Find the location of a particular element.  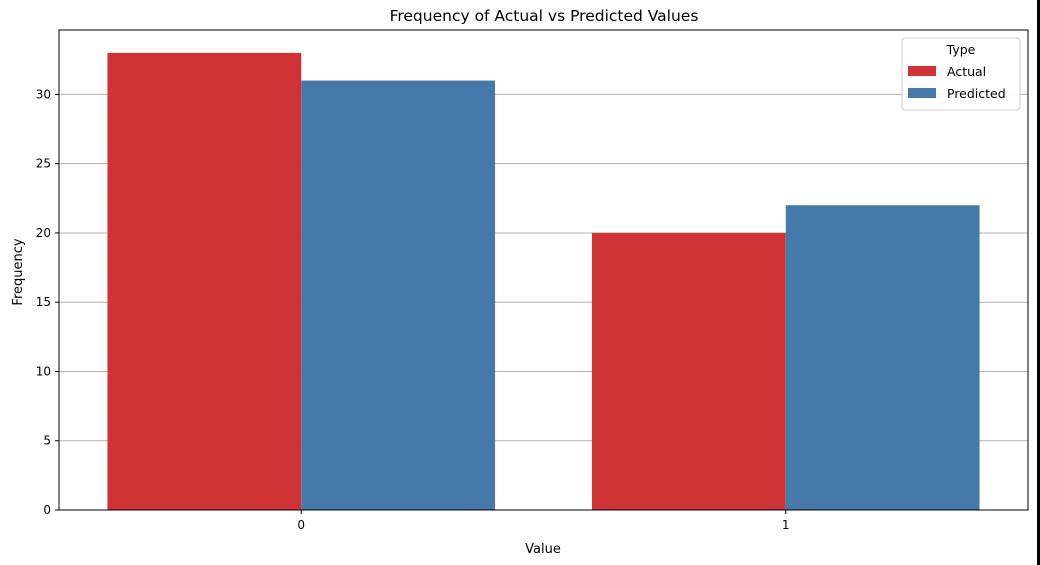

y-tick-label: 25 is located at coordinates (43, 164).